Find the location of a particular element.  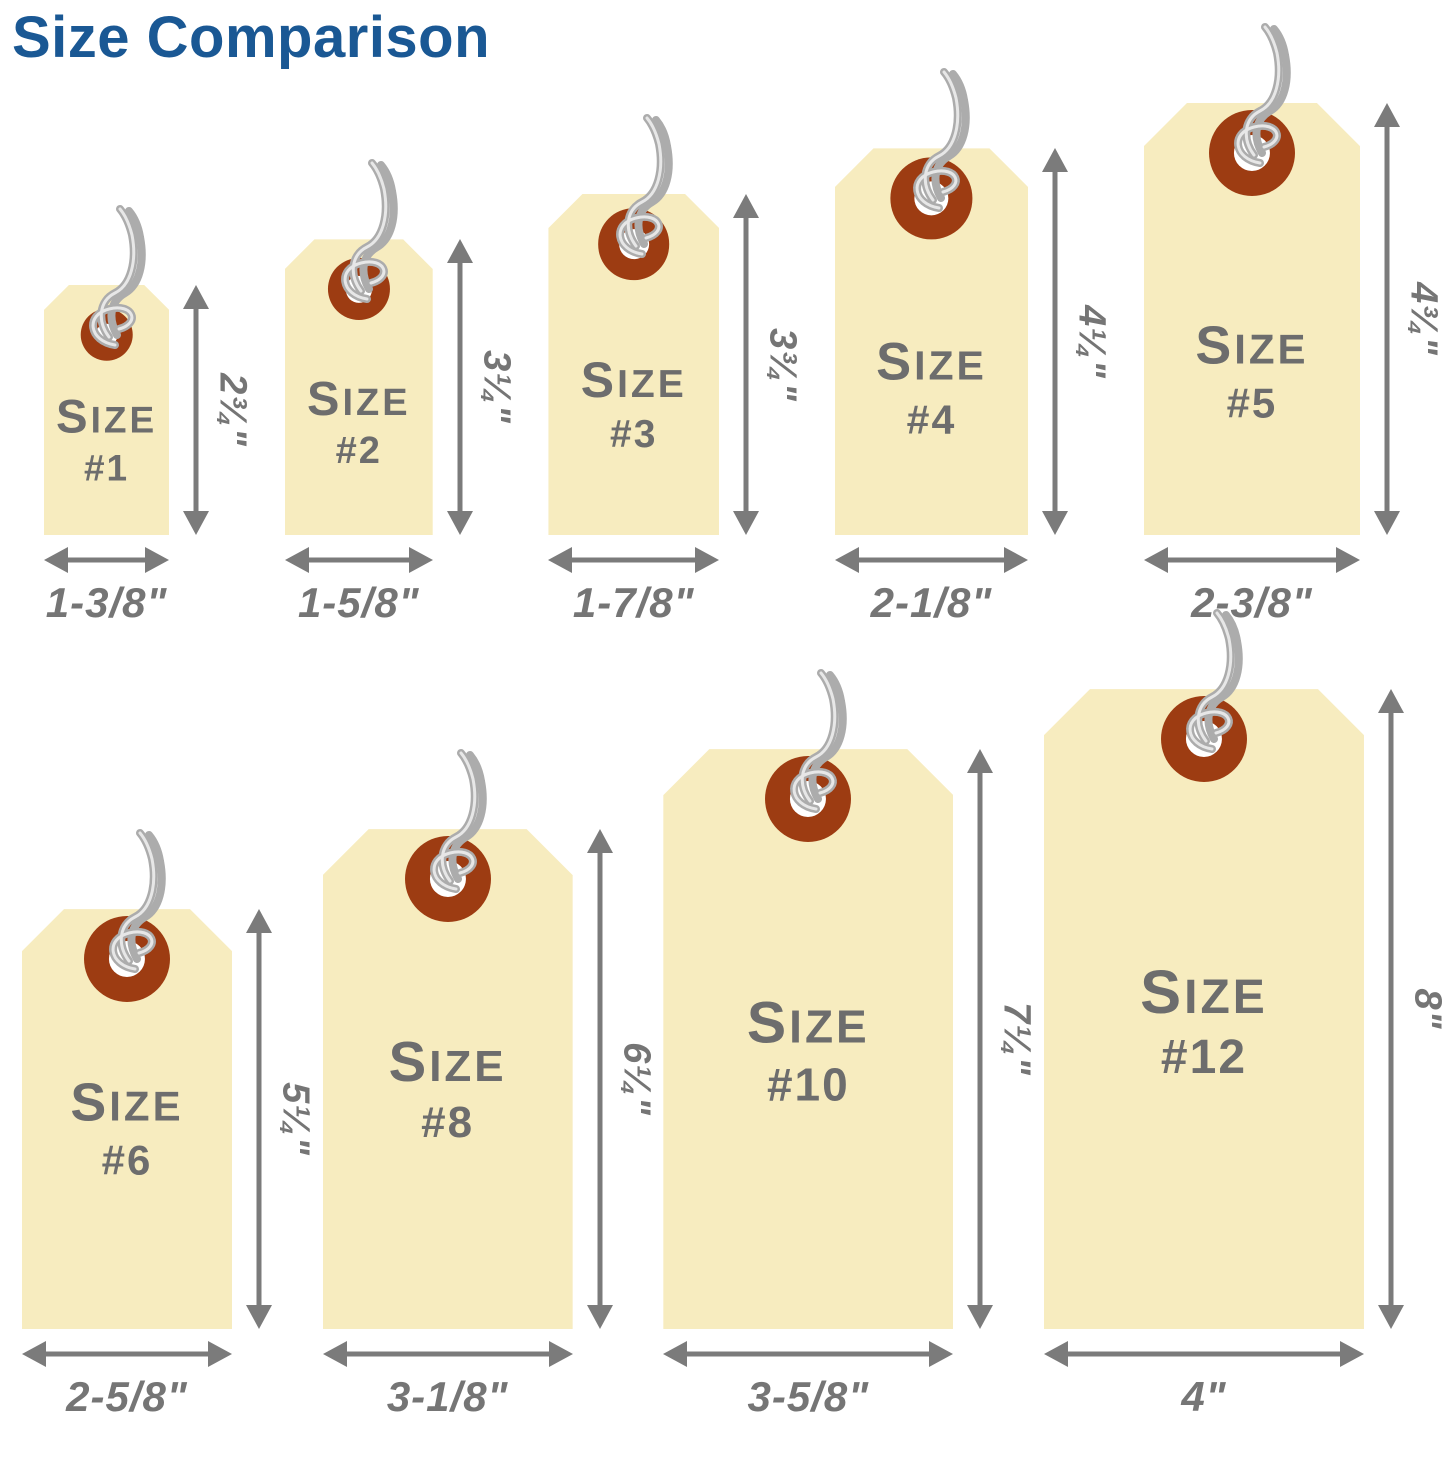

width-label: 2-3/8" is located at coordinates (1252, 603).